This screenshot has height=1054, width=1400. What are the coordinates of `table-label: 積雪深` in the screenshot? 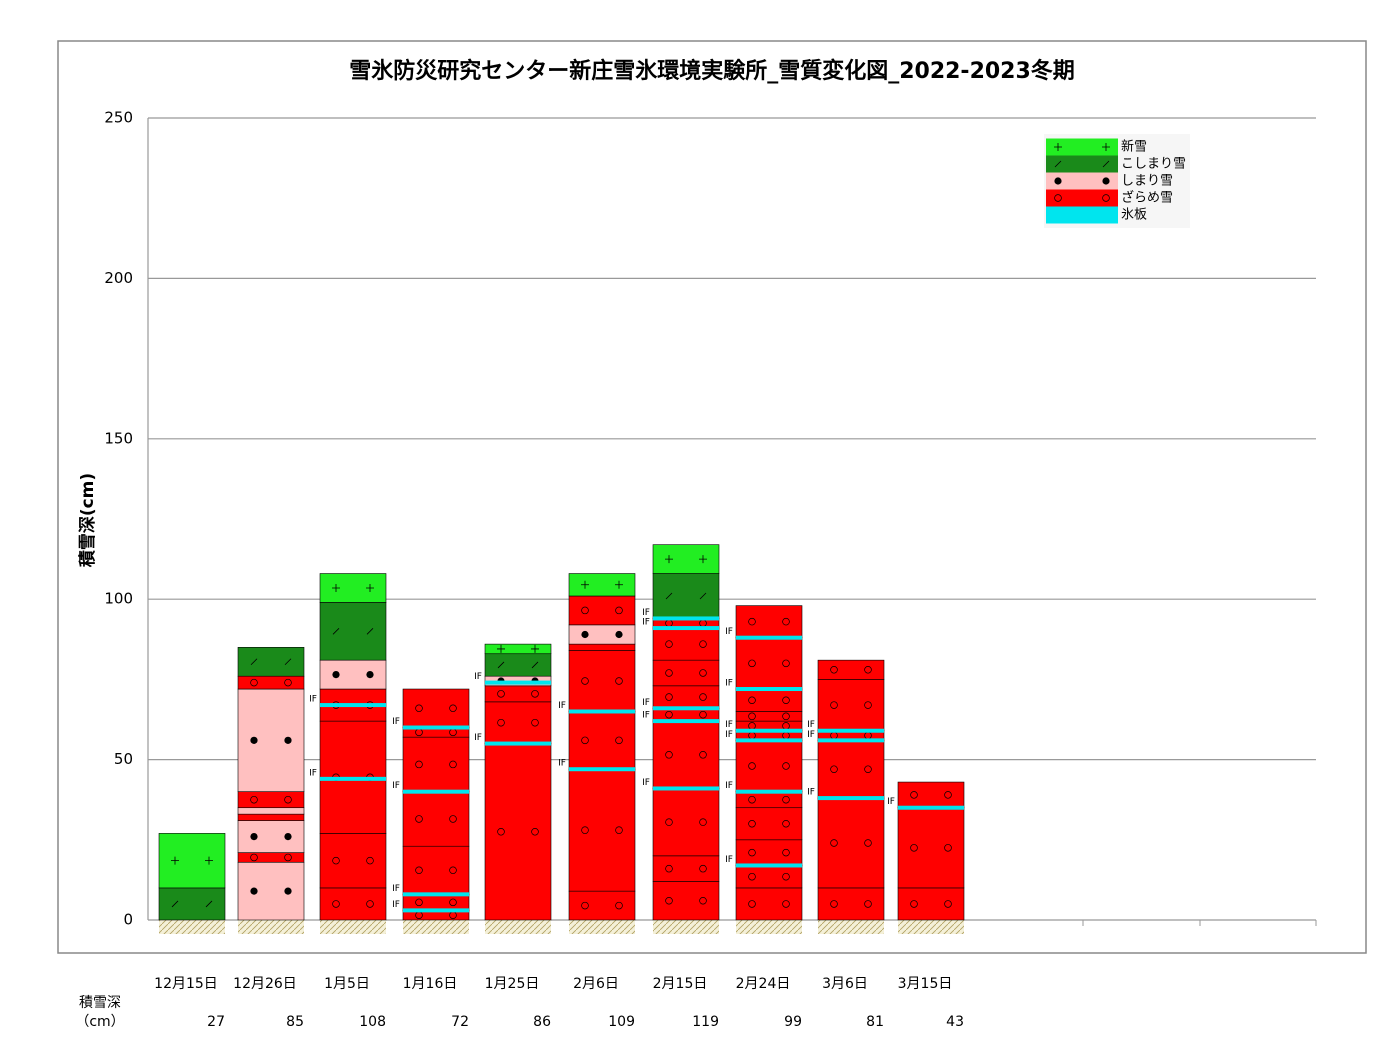 It's located at (100, 1003).